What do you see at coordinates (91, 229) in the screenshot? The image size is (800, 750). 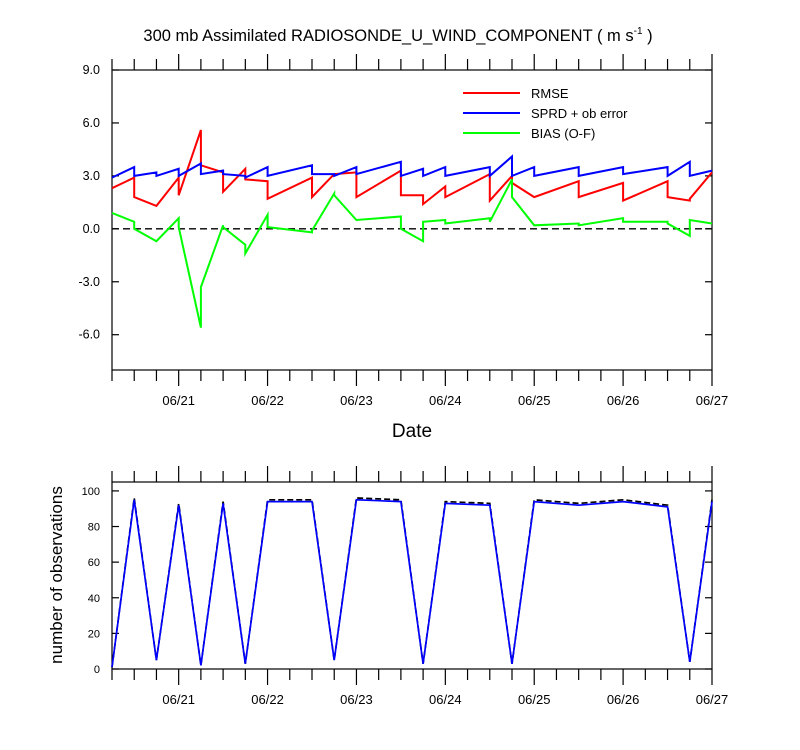 I see `y-tick-label: 0.0` at bounding box center [91, 229].